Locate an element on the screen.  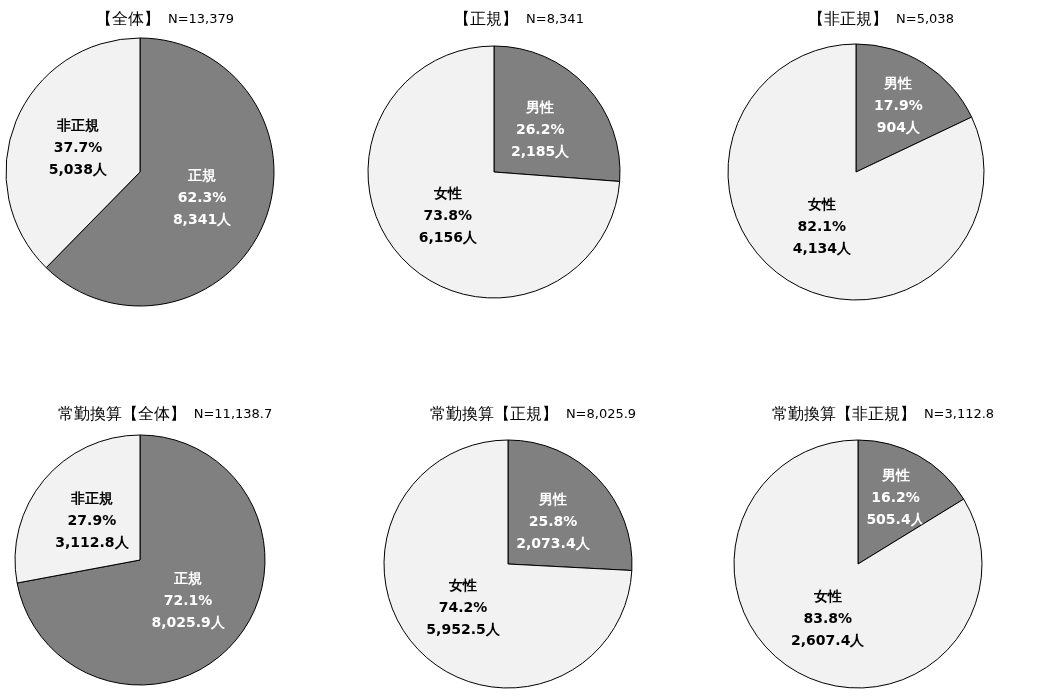
data-label: 25.8% 2,073.4人 is located at coordinates (553, 532).